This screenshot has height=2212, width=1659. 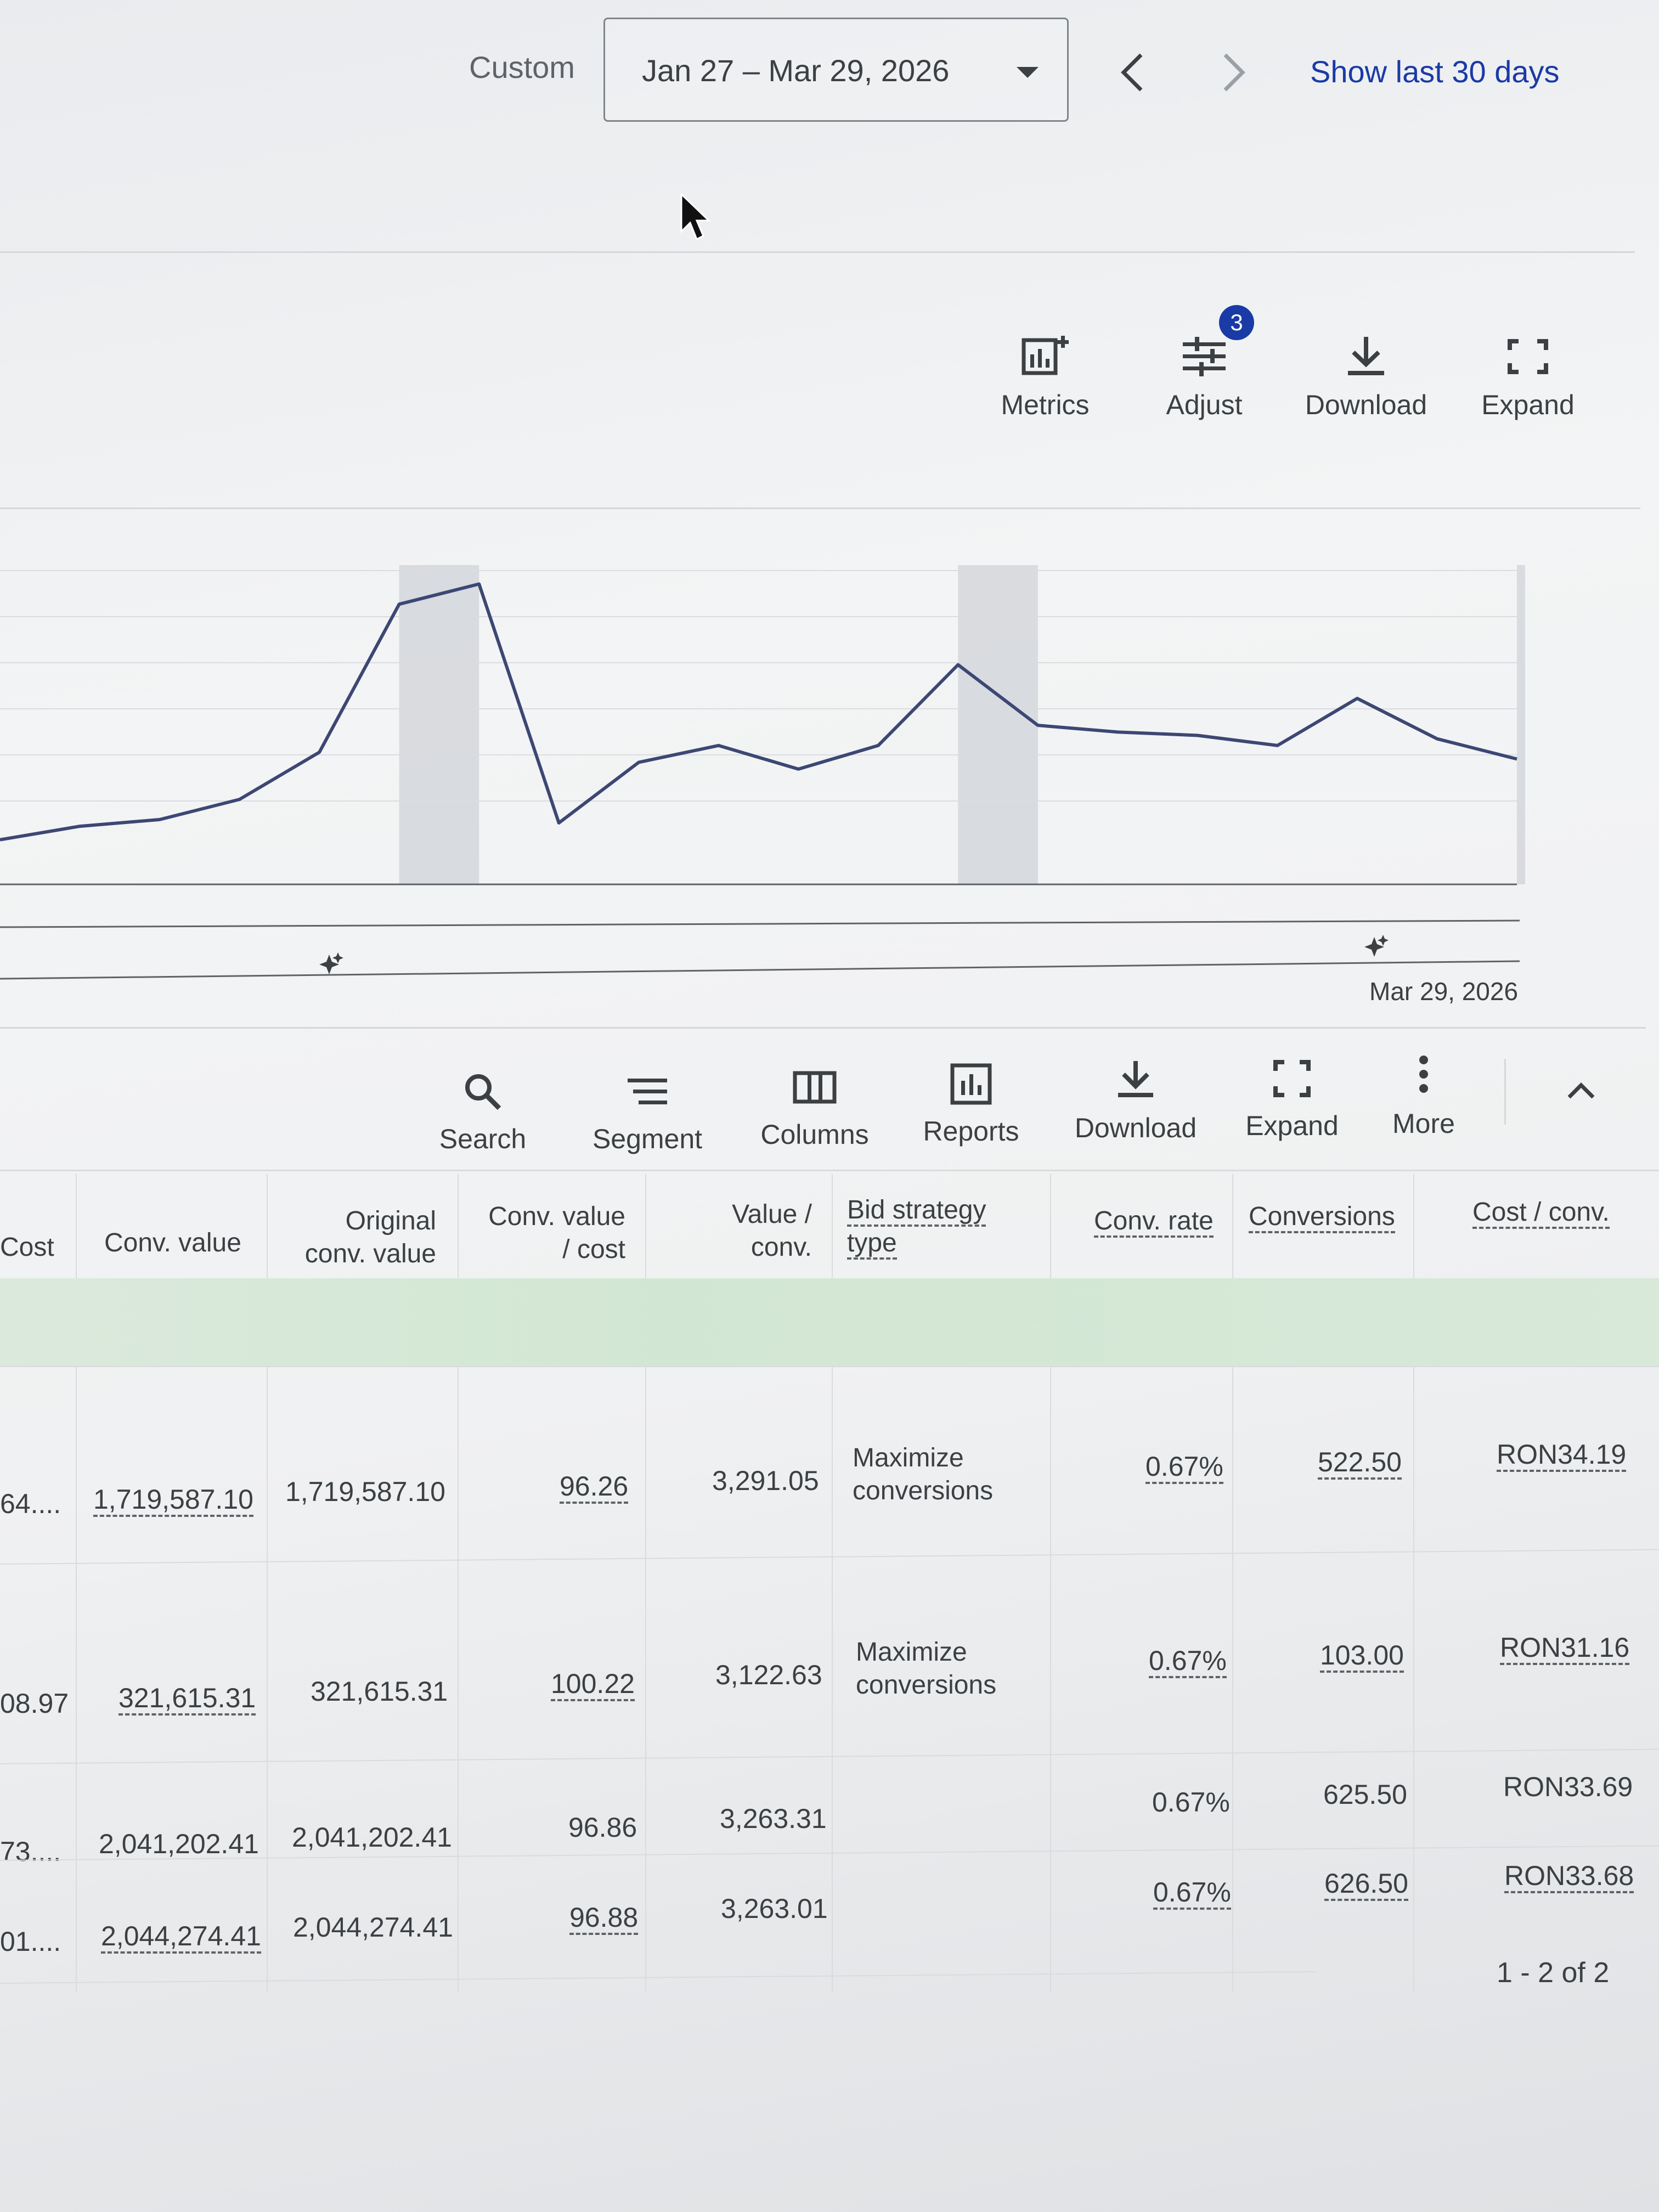 What do you see at coordinates (366, 1238) in the screenshot?
I see `header-original-conv-value: Original conv. value` at bounding box center [366, 1238].